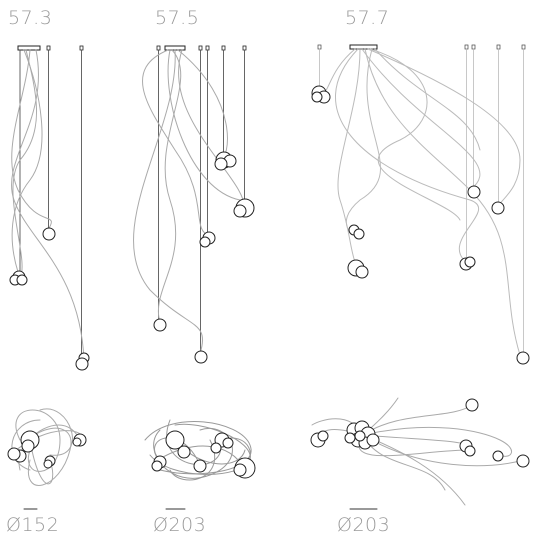 The height and width of the screenshot is (539, 539). Describe the element at coordinates (180, 525) in the screenshot. I see `diameter-label-57-5: Ø203` at that location.